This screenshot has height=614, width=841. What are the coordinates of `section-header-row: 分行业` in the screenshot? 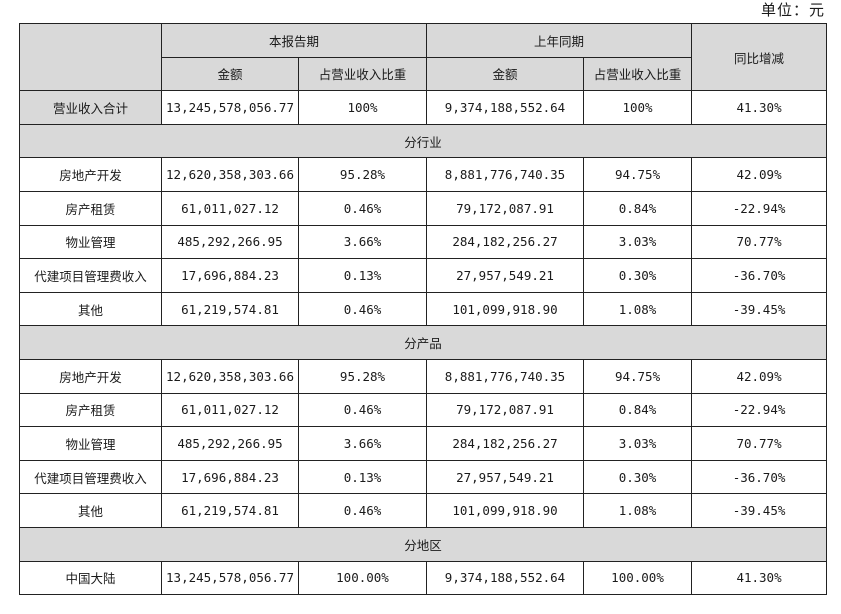 It's located at (423, 141).